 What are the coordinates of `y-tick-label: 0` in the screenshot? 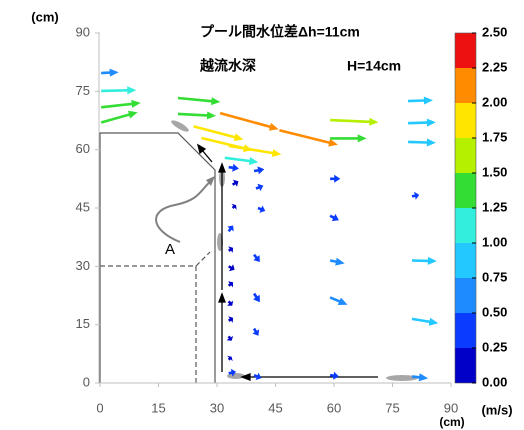 It's located at (86, 381).